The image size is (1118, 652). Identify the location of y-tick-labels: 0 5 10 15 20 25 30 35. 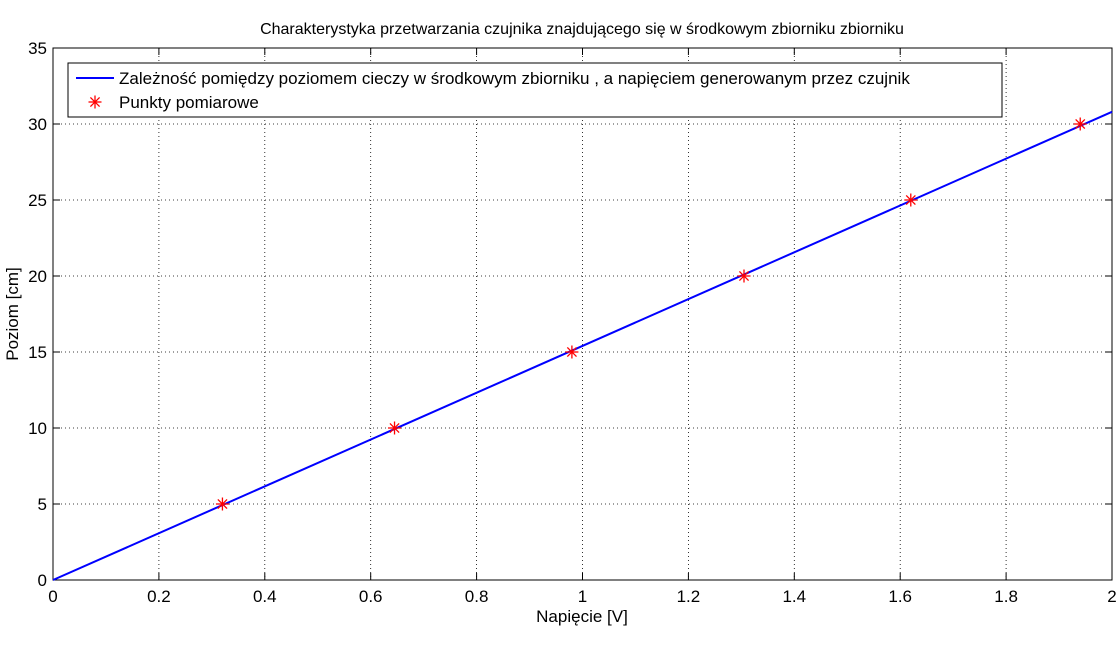
(37, 314).